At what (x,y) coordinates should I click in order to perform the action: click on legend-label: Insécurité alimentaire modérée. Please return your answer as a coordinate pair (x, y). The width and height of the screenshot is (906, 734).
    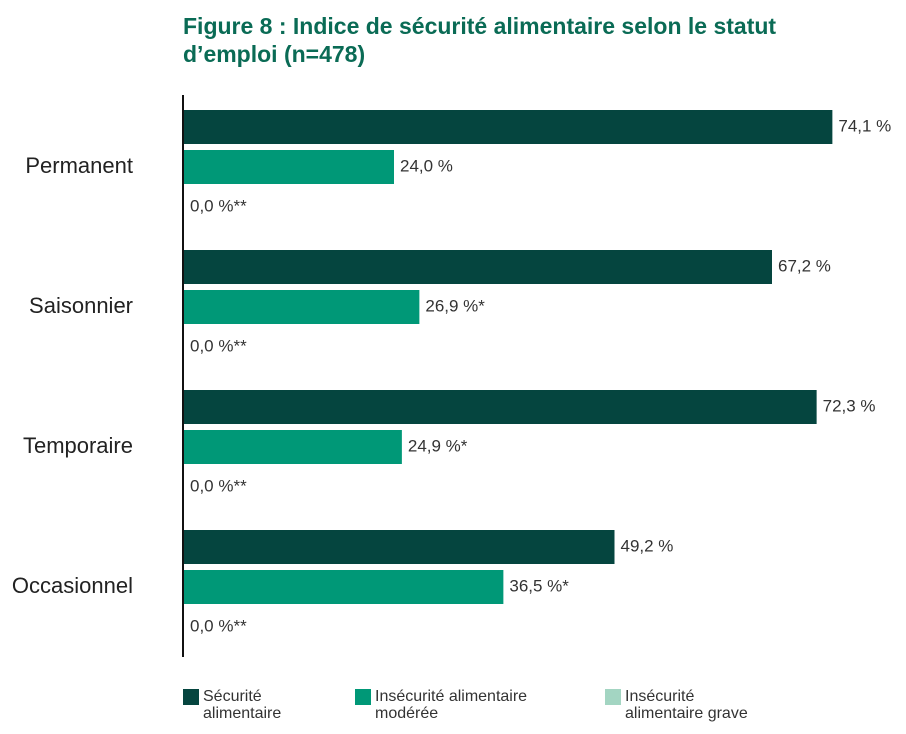
    Looking at the image, I should click on (451, 705).